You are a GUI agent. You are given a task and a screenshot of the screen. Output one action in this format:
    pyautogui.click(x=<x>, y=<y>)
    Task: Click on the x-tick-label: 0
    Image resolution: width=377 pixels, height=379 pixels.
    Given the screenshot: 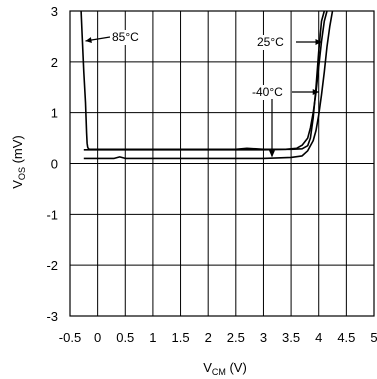 What is the action you would take?
    pyautogui.click(x=97, y=337)
    